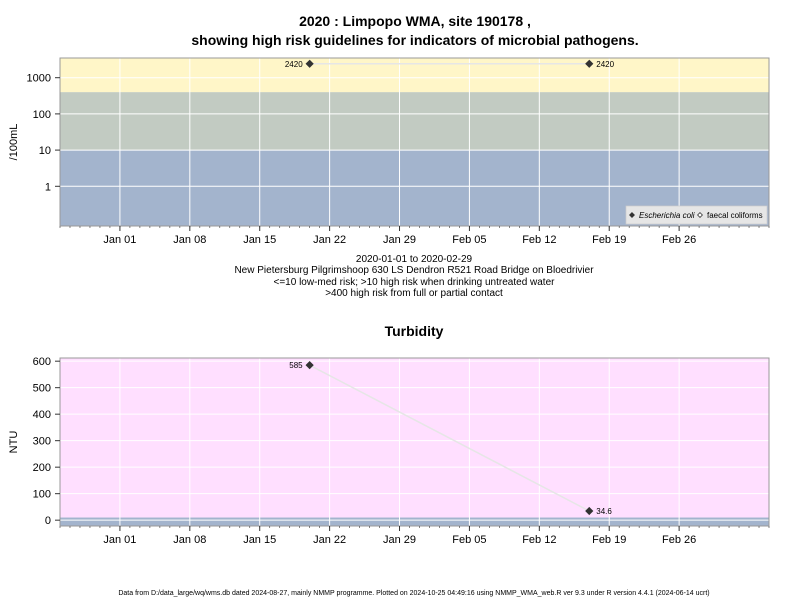 The width and height of the screenshot is (800, 600). What do you see at coordinates (48, 187) in the screenshot?
I see `chart1-ytick-label-0: 1` at bounding box center [48, 187].